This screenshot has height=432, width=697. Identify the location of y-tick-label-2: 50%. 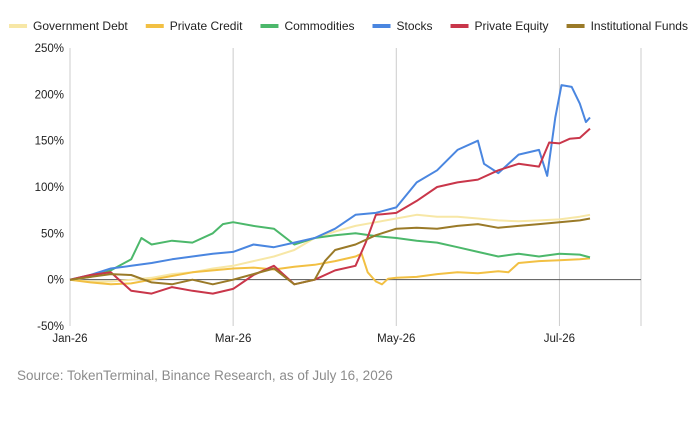
(52, 234).